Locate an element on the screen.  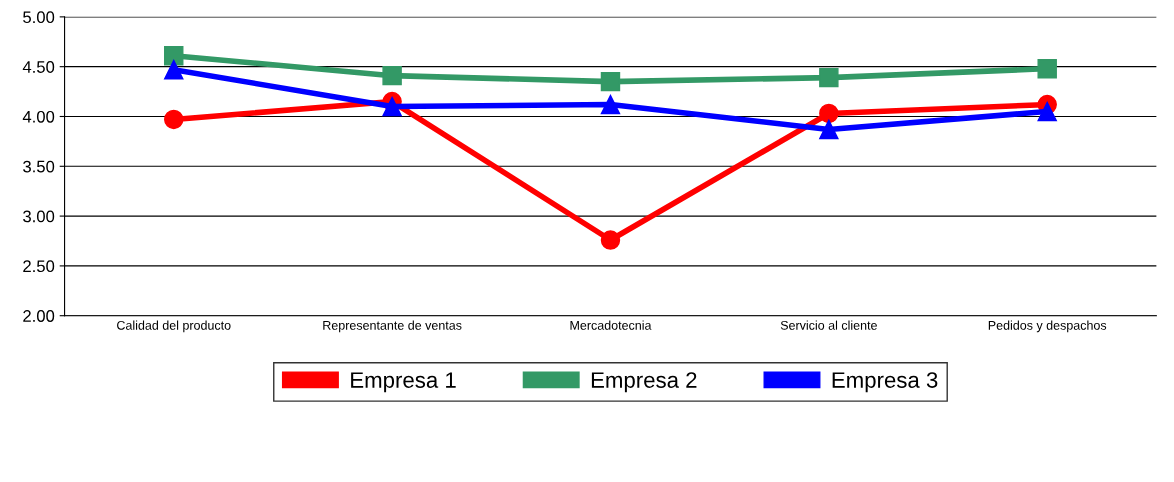
legend-label: Empresa 2 is located at coordinates (644, 382).